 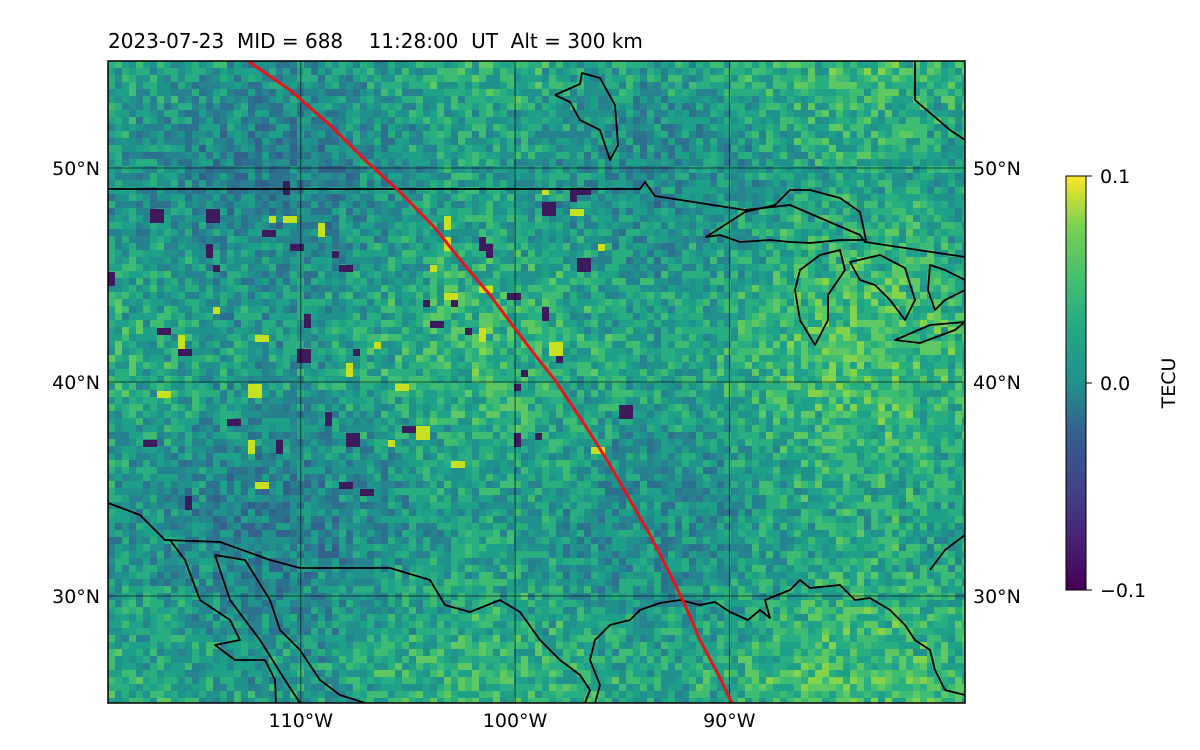 I want to click on ontario-coast, so click(x=939, y=101).